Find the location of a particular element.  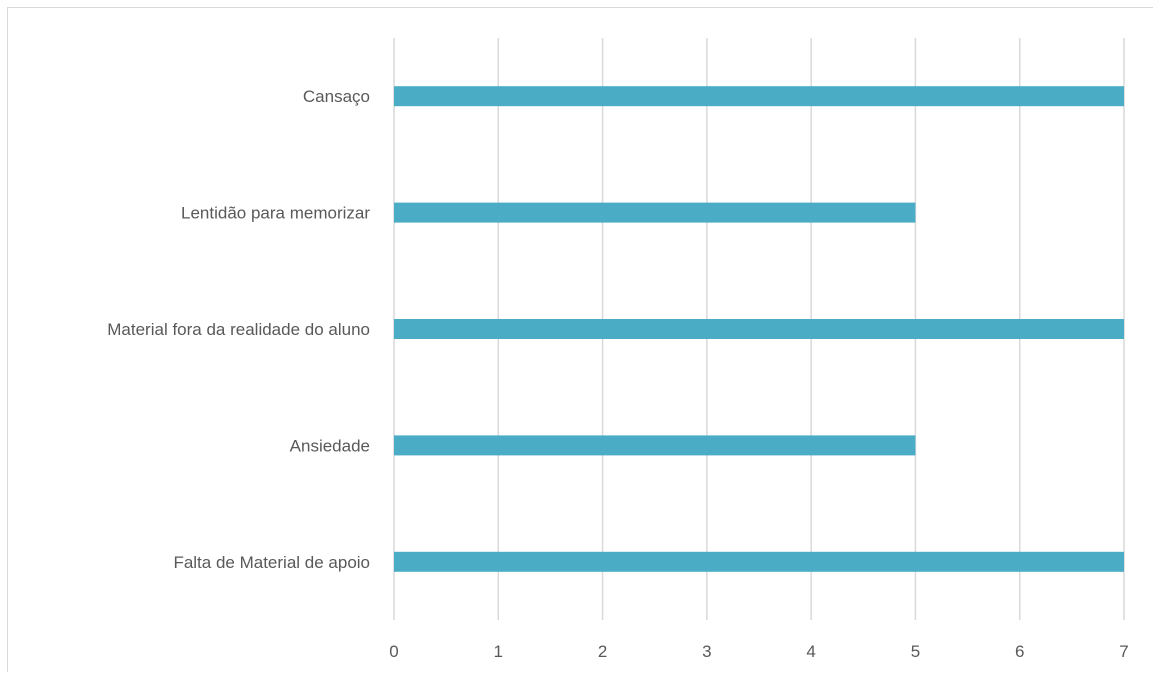

category-label-2: Material fora da realidade do aluno is located at coordinates (238, 329).